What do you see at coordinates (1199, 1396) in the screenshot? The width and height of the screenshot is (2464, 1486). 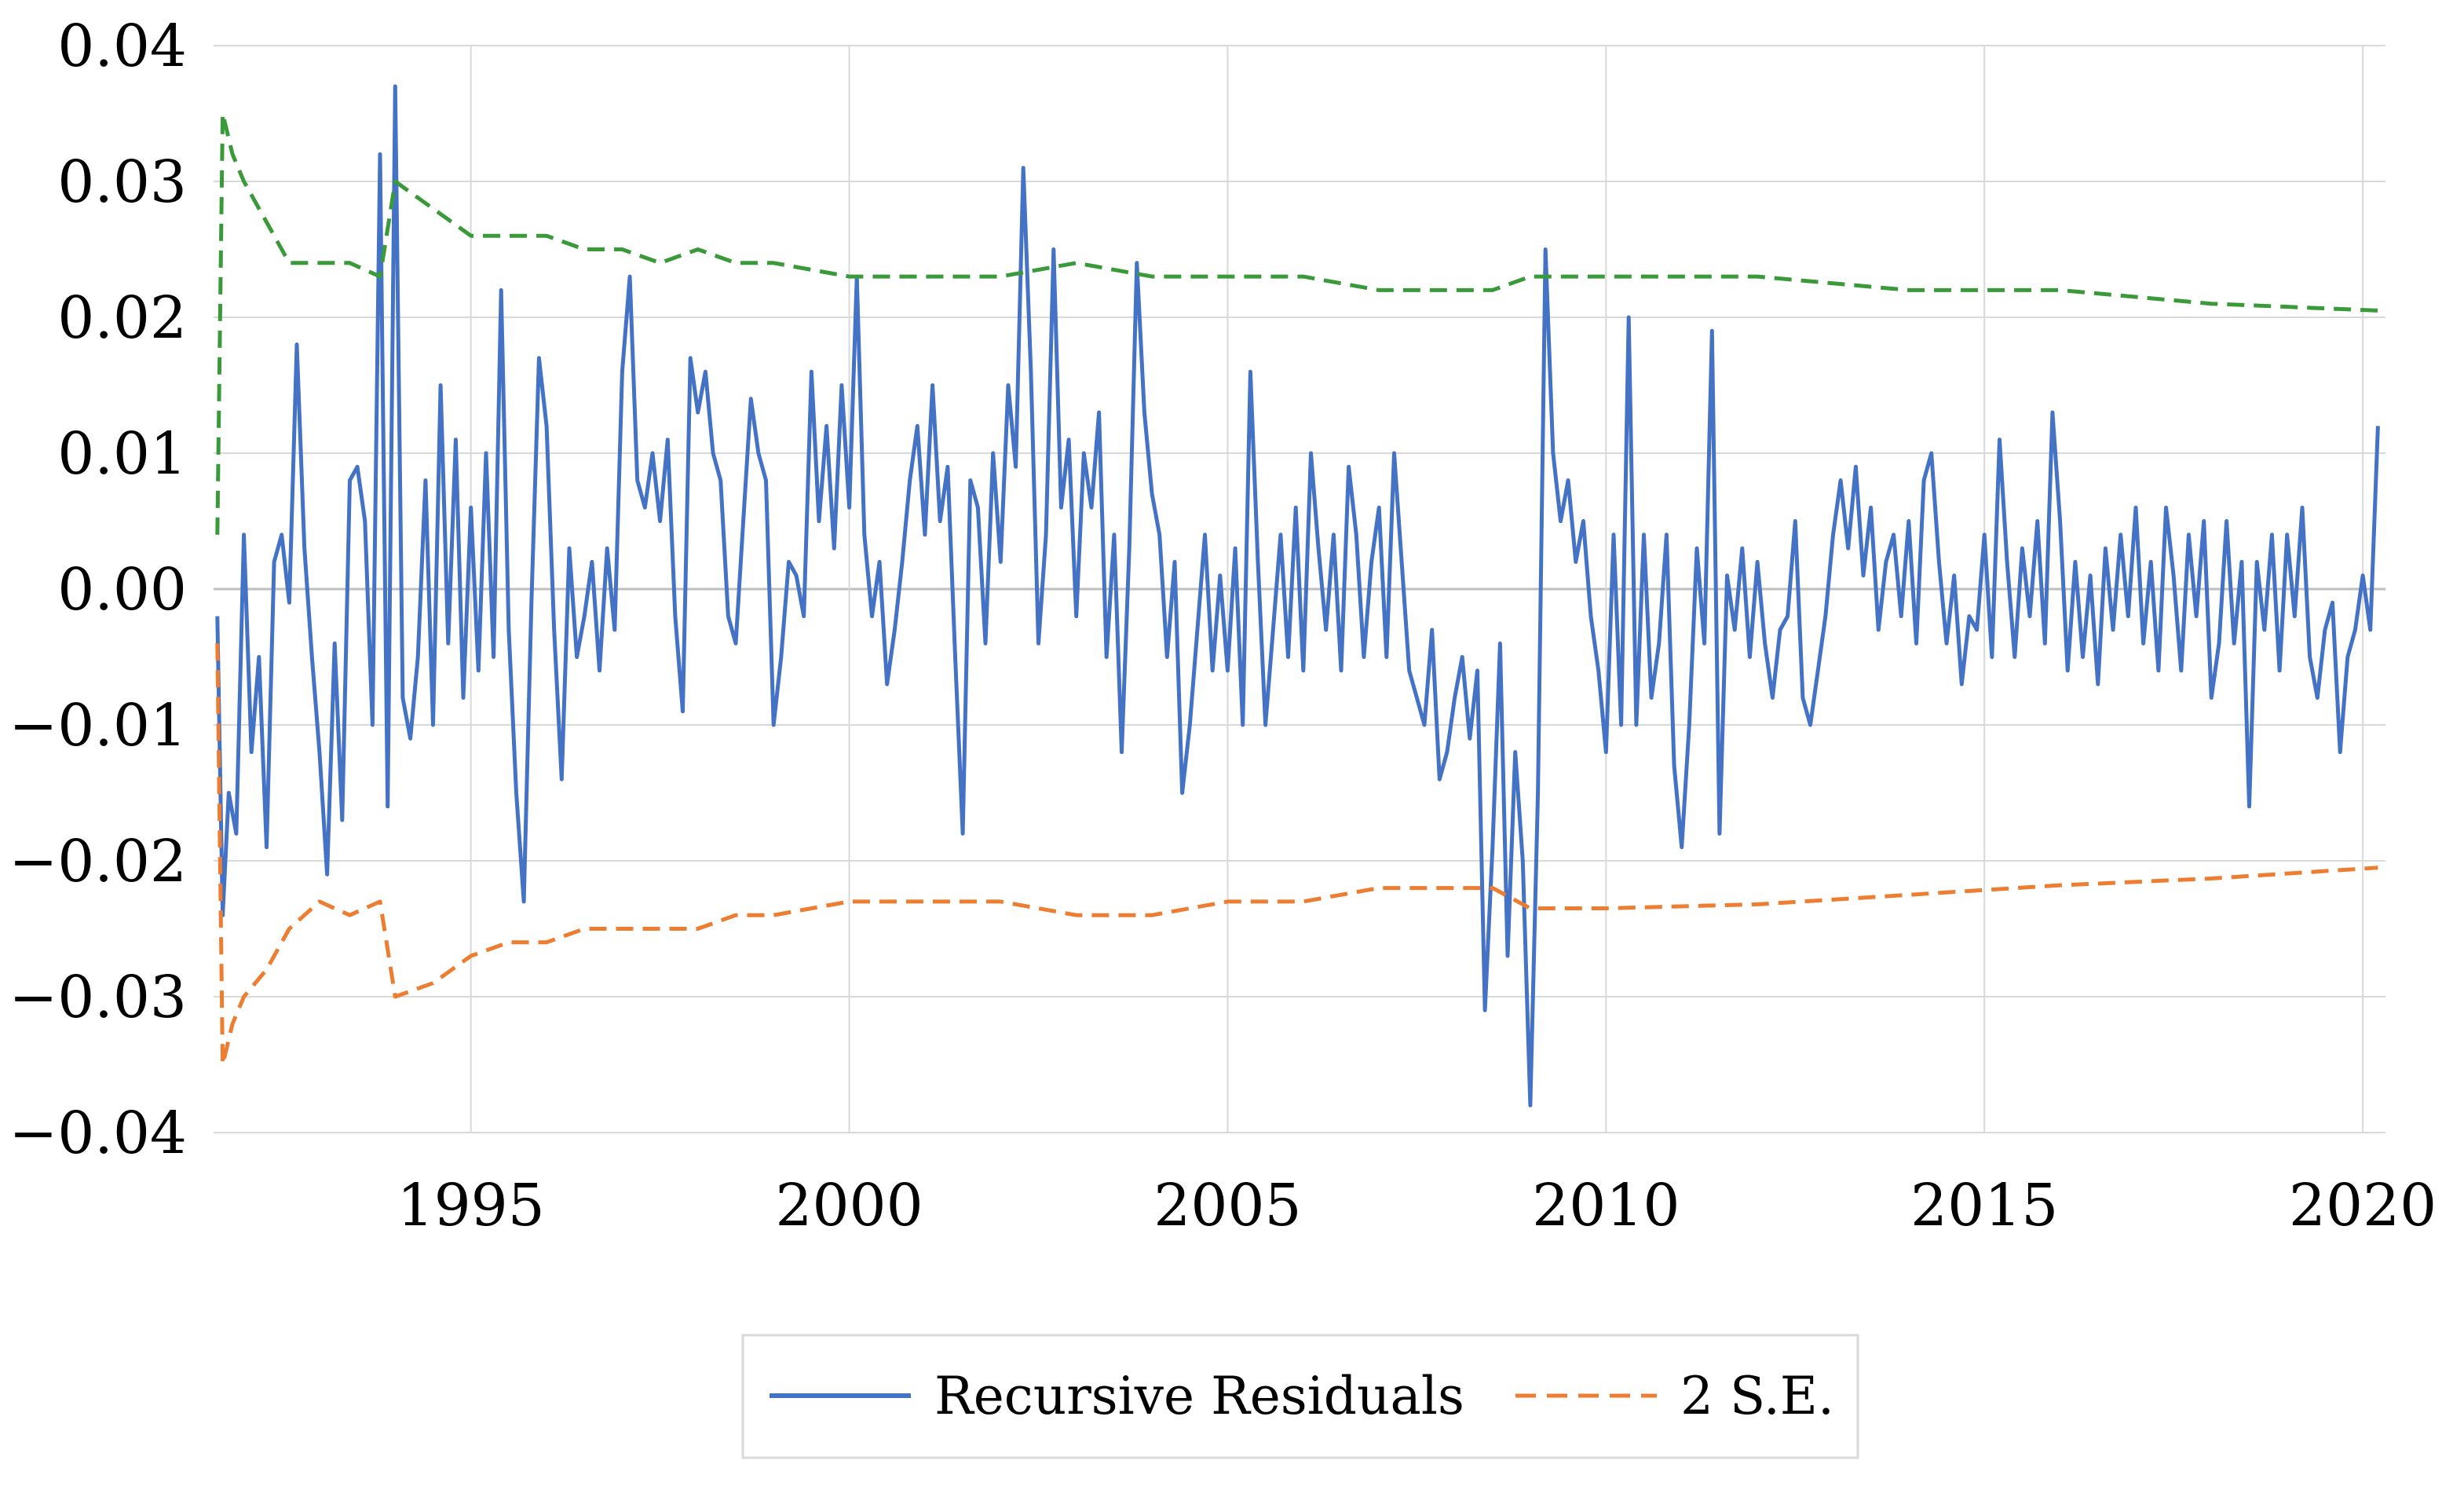 I see `legend-label-residuals: Recursive Residuals` at bounding box center [1199, 1396].